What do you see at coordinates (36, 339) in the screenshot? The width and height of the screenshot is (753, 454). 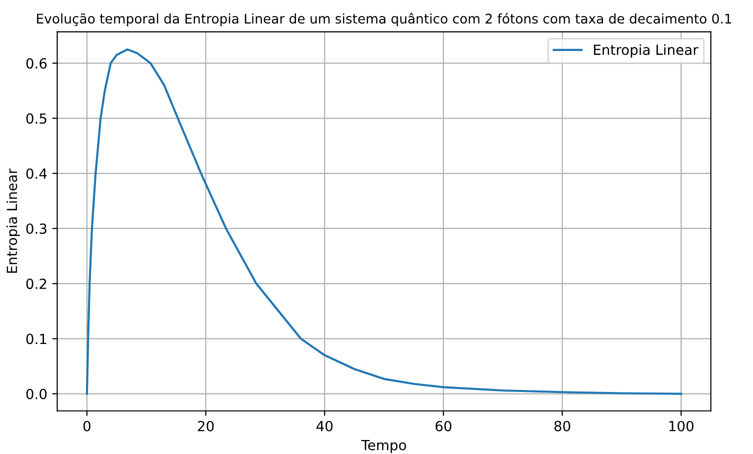 I see `y-tick-label: 0.1` at bounding box center [36, 339].